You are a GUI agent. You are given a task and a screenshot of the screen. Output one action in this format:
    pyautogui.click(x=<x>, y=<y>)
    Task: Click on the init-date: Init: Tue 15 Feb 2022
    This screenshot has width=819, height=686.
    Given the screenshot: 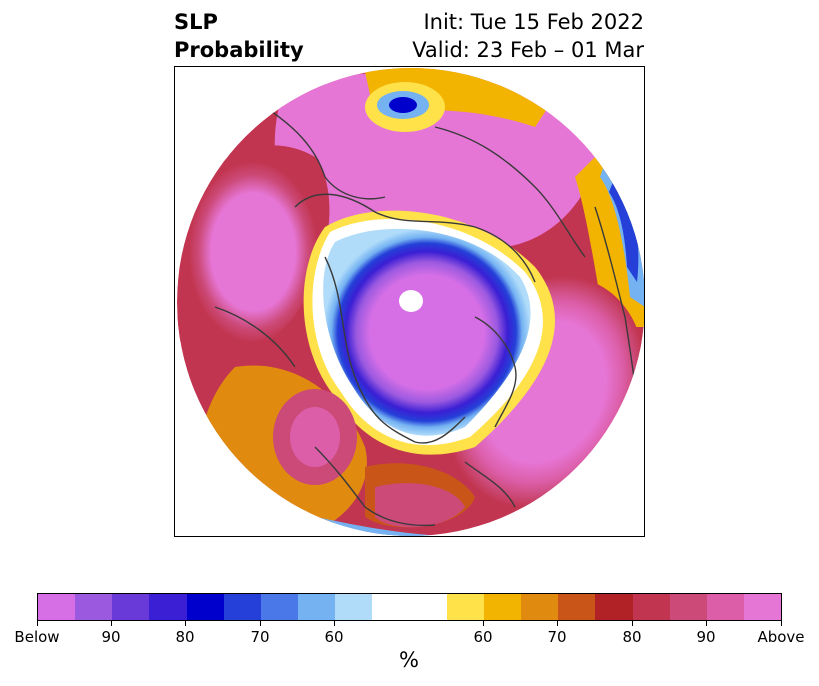 What is the action you would take?
    pyautogui.click(x=533, y=22)
    